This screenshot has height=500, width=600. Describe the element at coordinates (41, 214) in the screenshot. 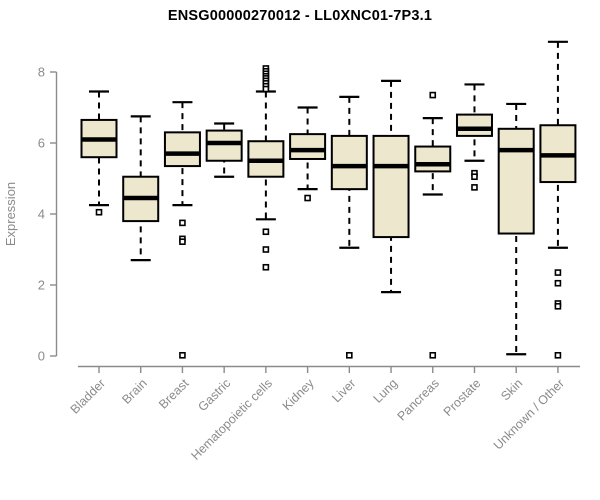

I see `y-tick-label: 4` at that location.